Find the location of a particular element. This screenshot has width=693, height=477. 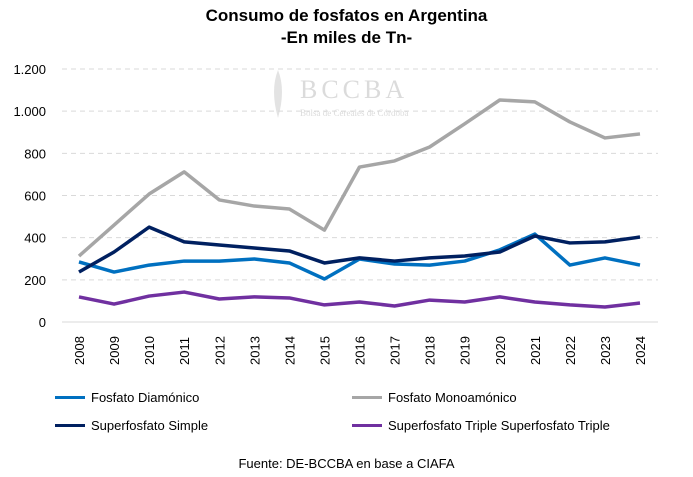

x-tick-label: 2014 is located at coordinates (289, 350).